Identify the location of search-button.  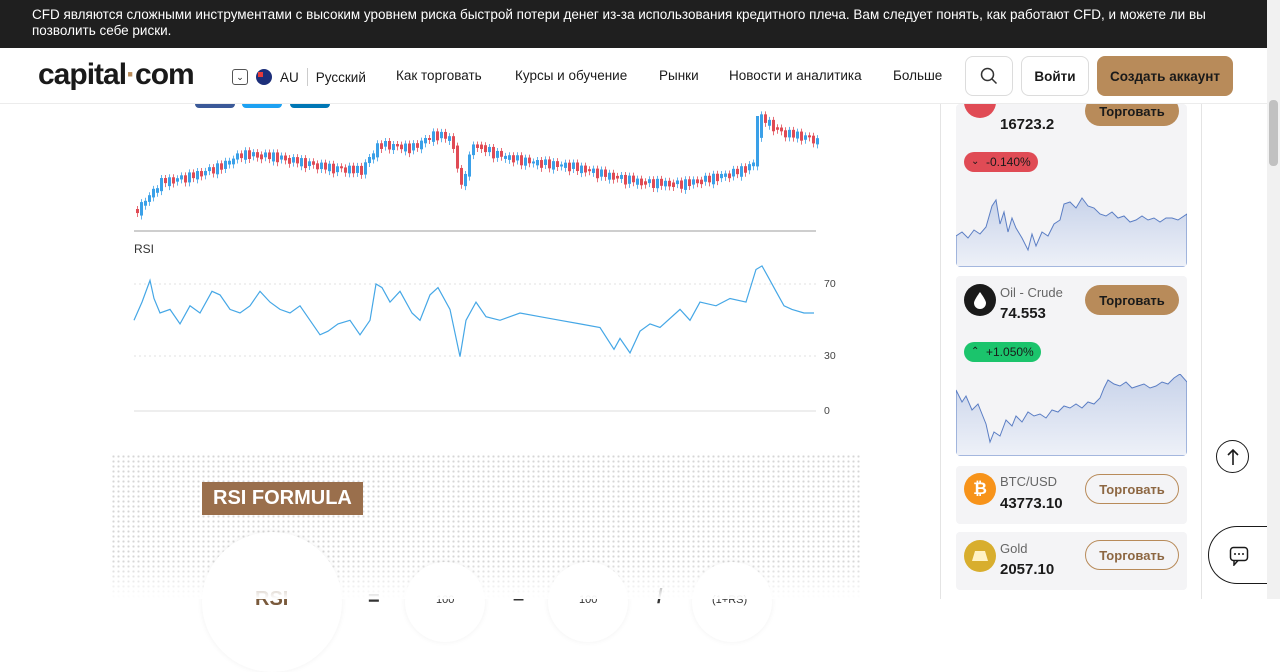
(989, 76).